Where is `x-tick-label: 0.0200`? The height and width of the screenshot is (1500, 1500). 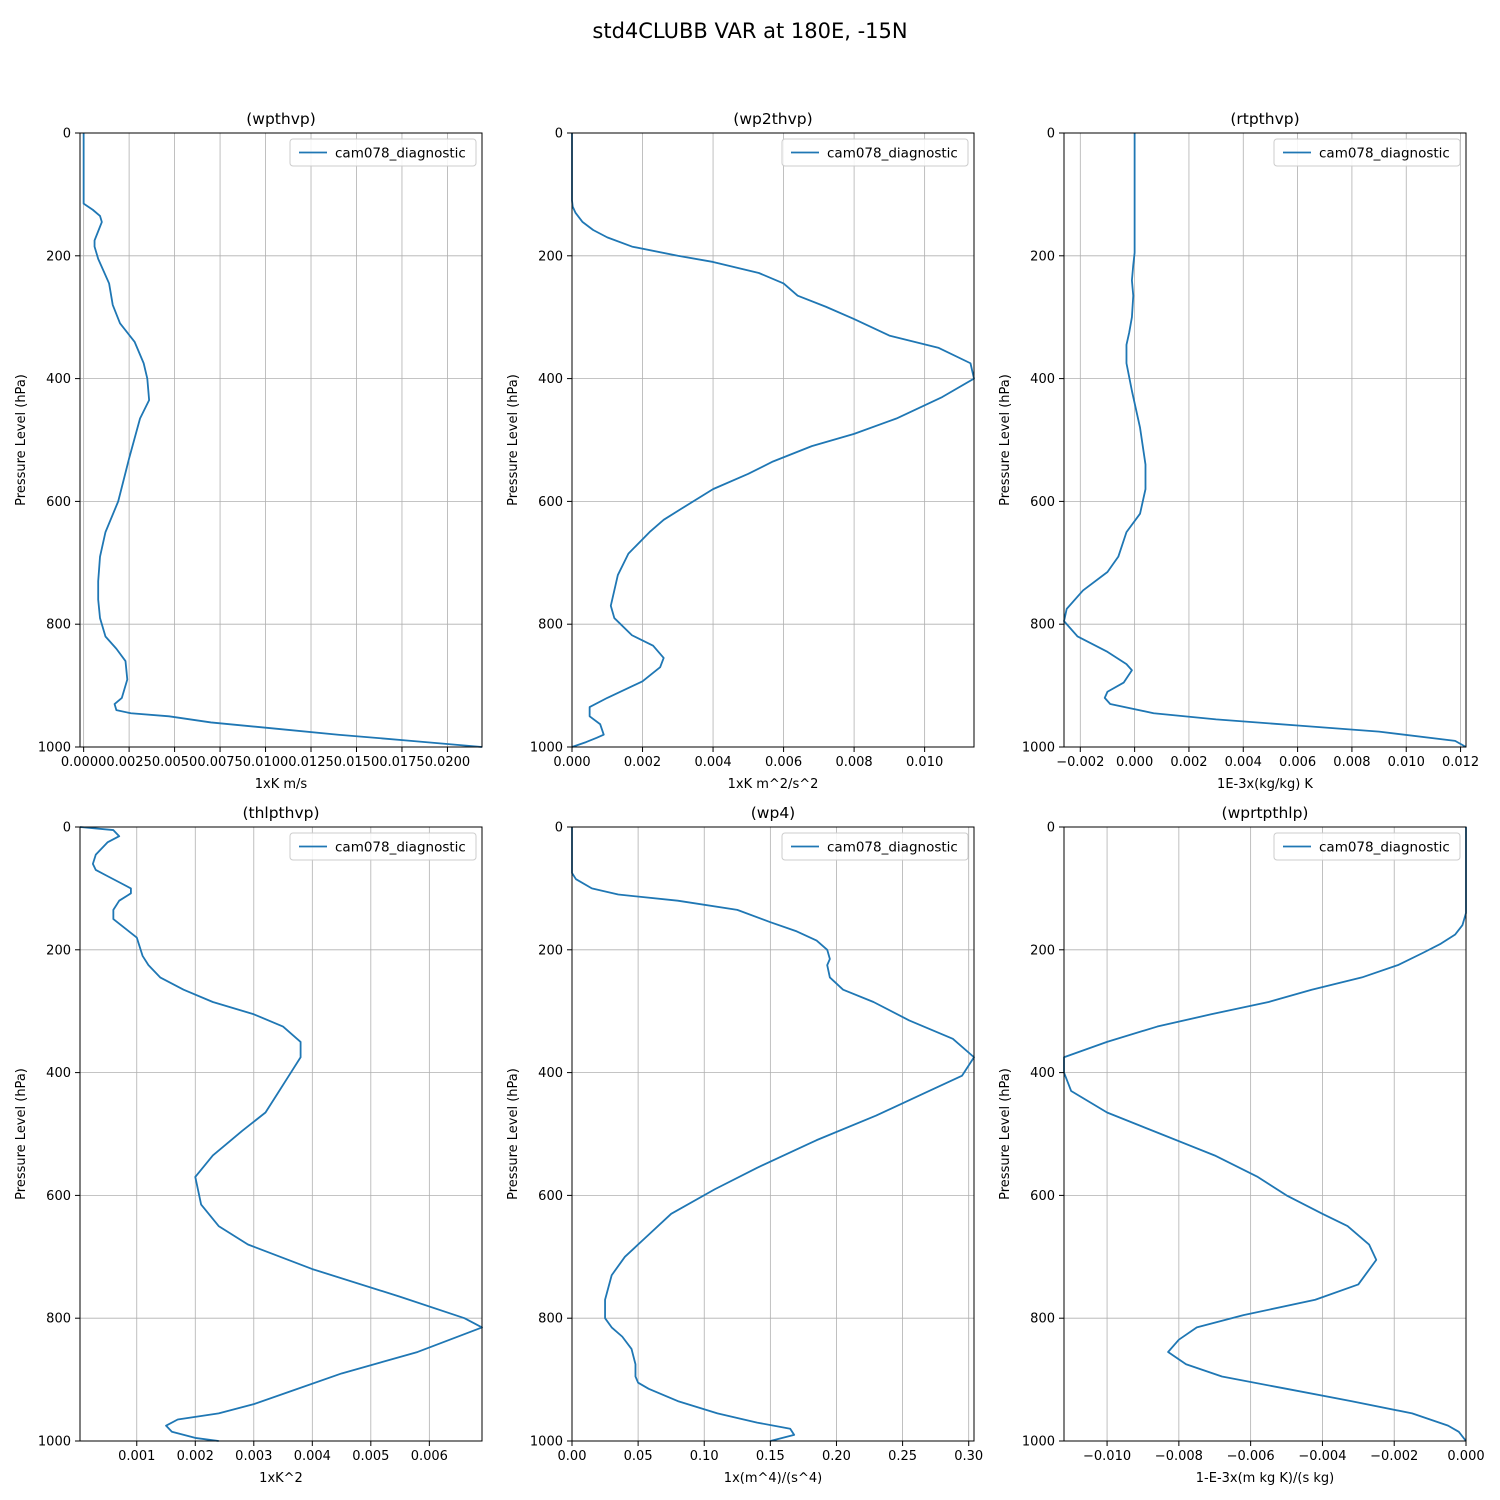 x-tick-label: 0.0200 is located at coordinates (448, 762).